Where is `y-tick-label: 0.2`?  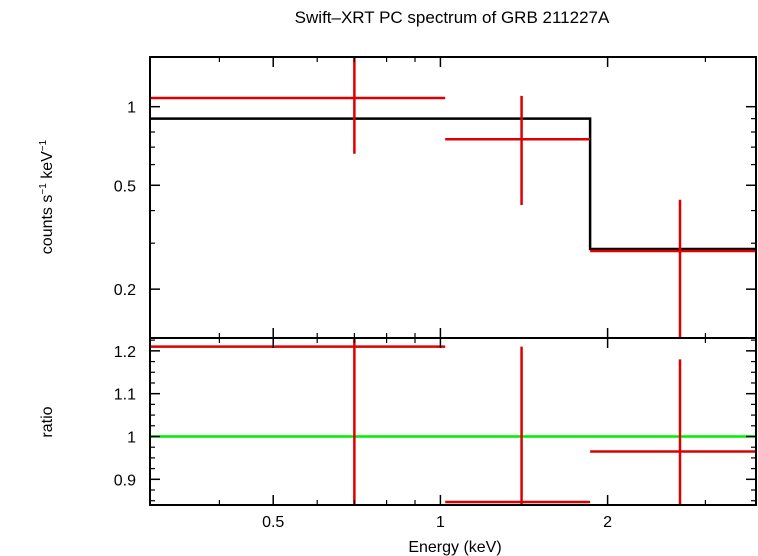 y-tick-label: 0.2 is located at coordinates (125, 290).